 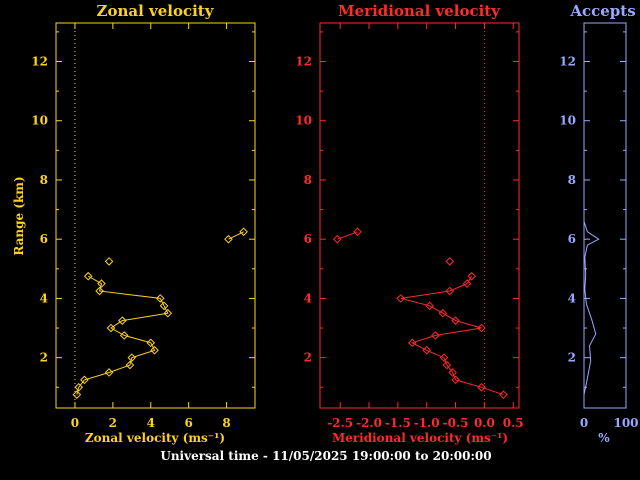 I want to click on zonal-ytick-label: 6, so click(x=44, y=239).